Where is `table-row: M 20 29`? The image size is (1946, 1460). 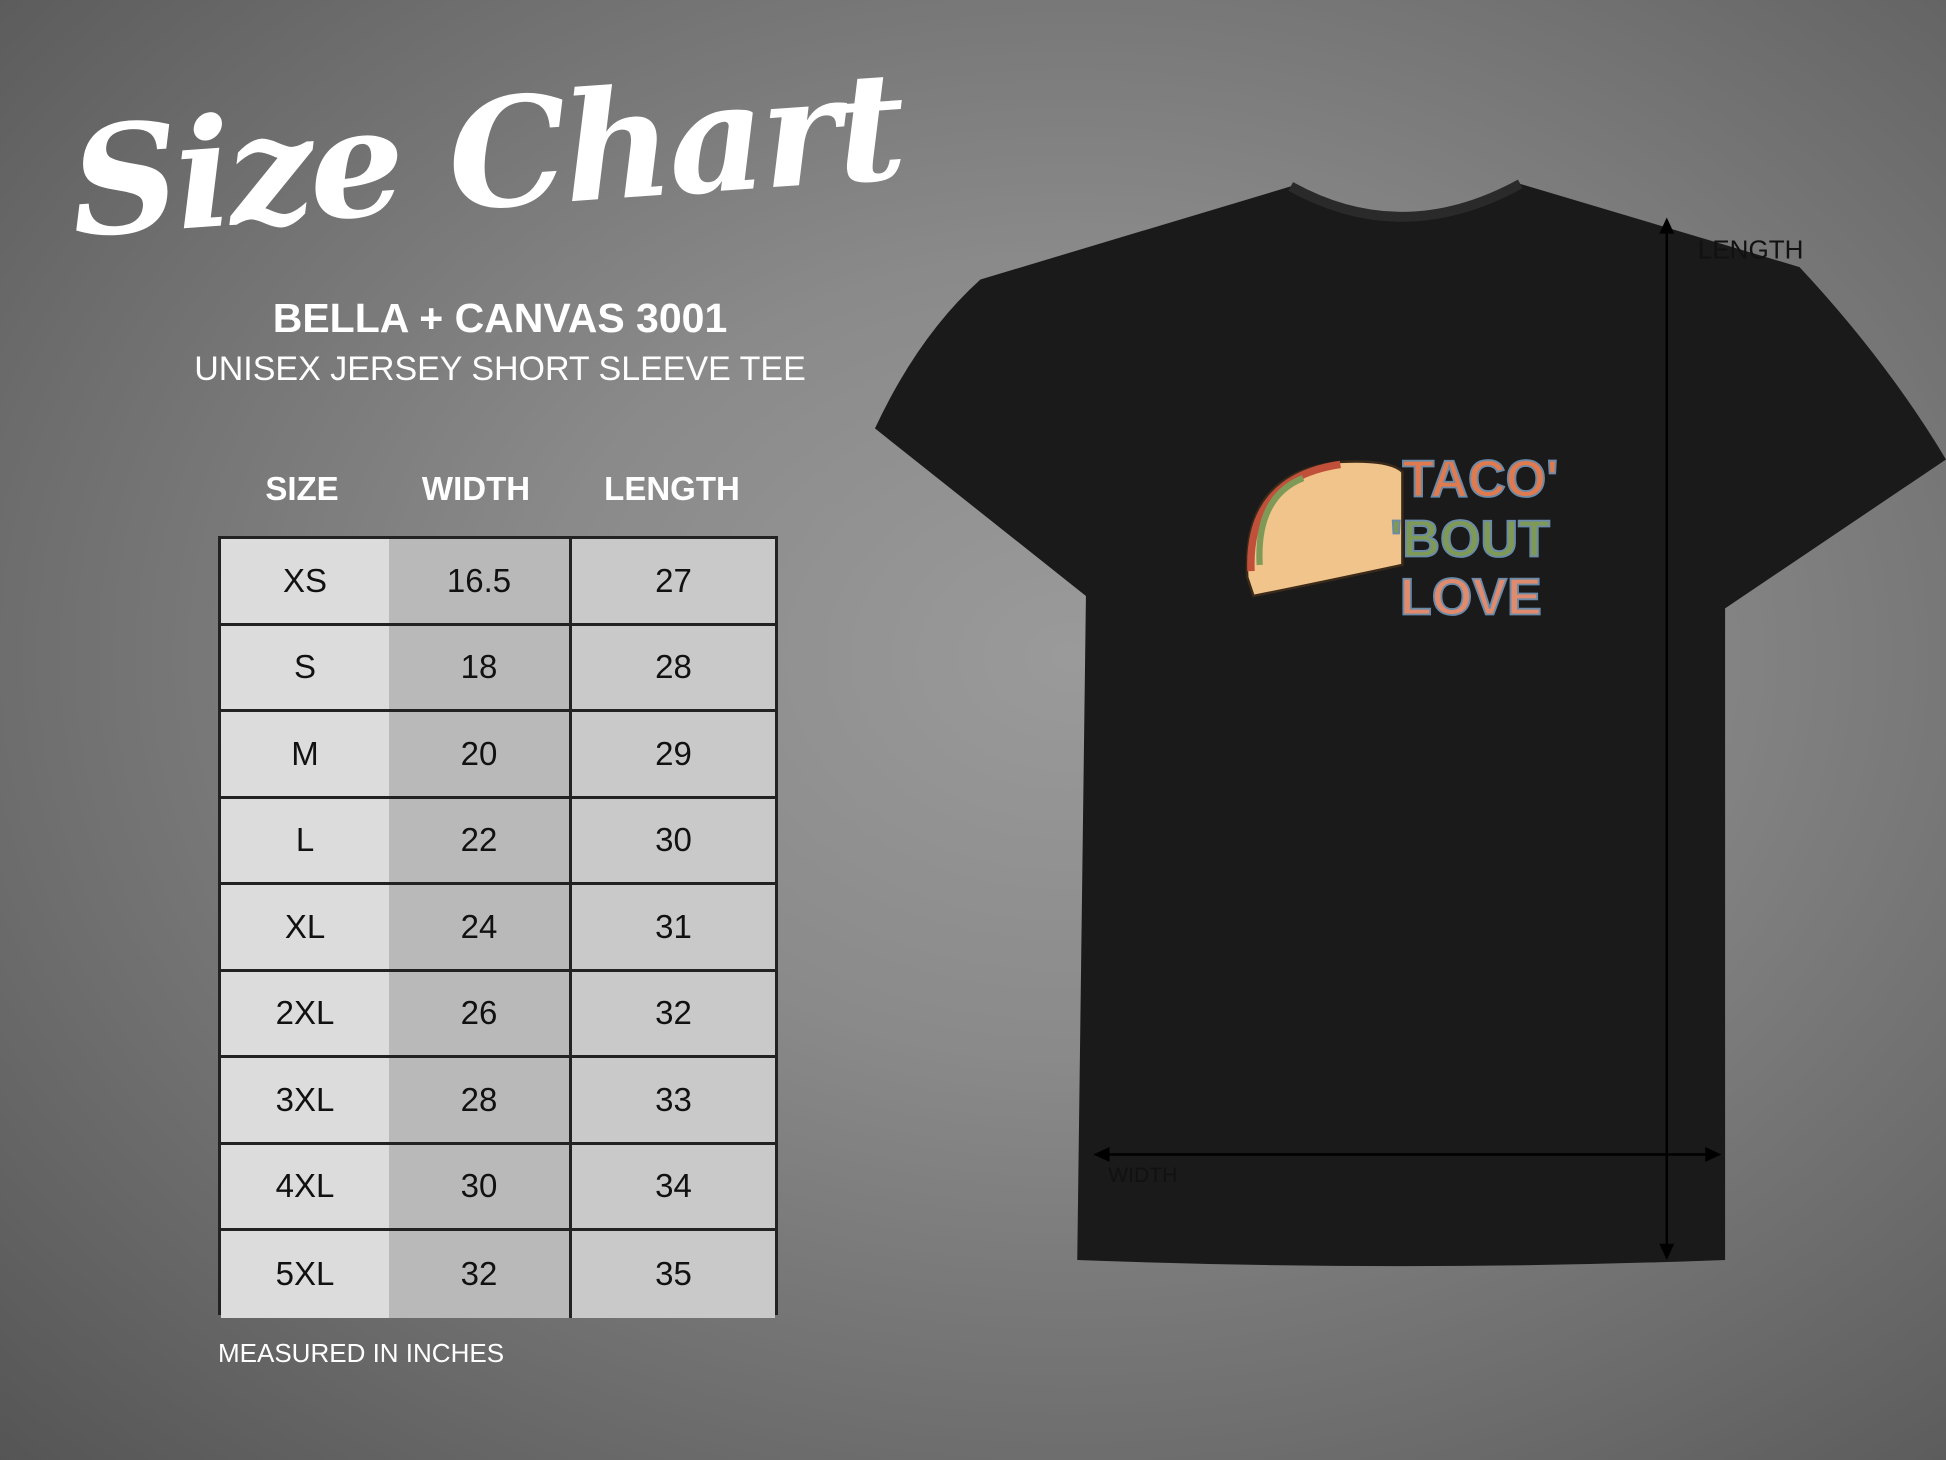
table-row: M 20 29 is located at coordinates (498, 755).